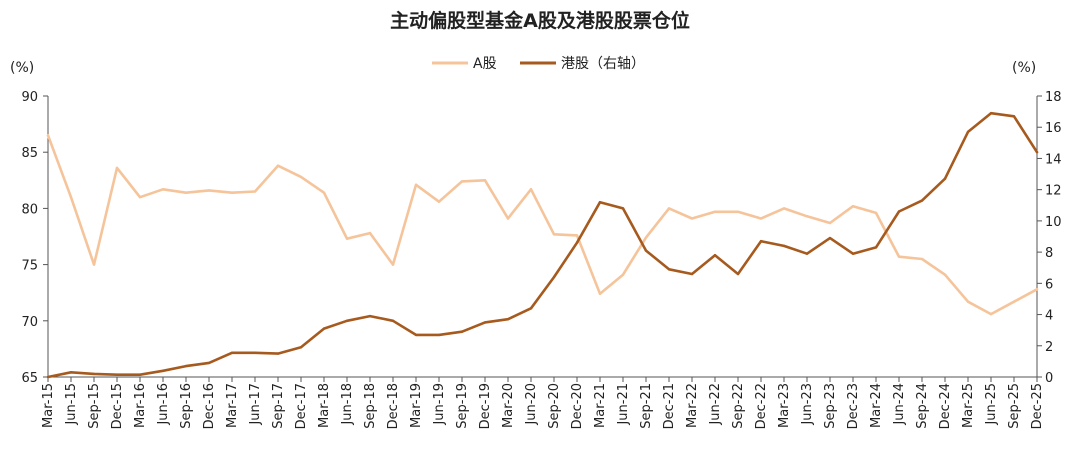 This screenshot has width=1080, height=451. I want to click on x-tick-label: Dec-17, so click(301, 406).